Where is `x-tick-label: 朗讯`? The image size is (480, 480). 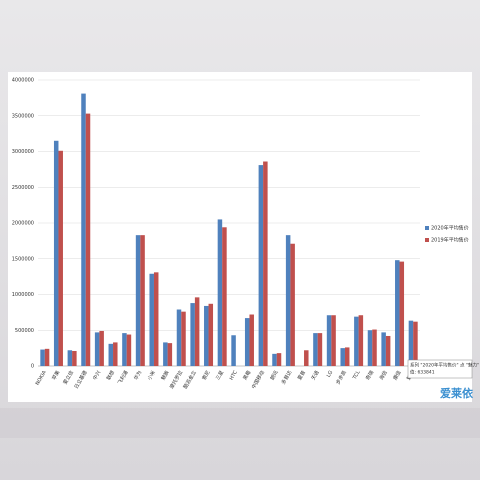 x-tick-label: 朗讯 is located at coordinates (274, 375).